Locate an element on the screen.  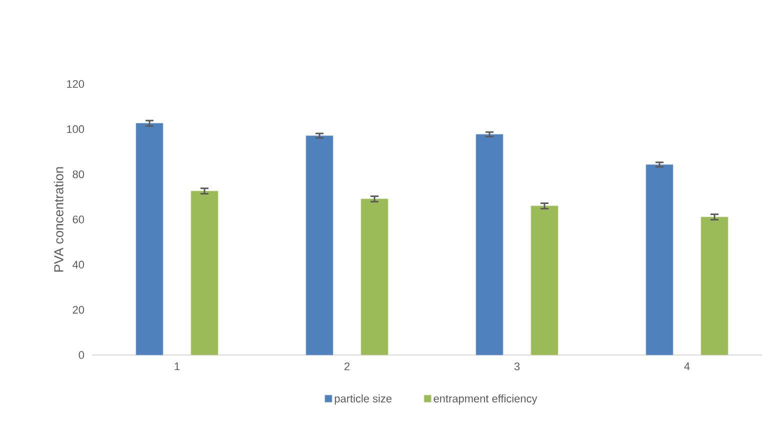
legend-label: entrapment efficiency is located at coordinates (486, 399).